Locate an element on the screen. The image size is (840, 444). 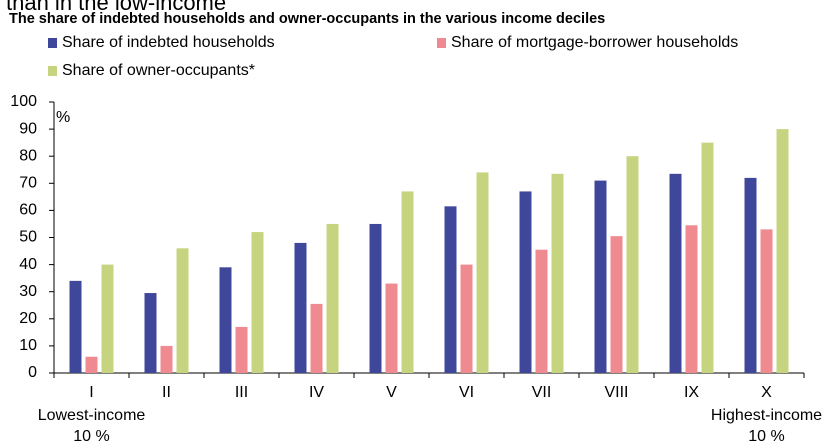
y-tick-label: 50 is located at coordinates (28, 237).